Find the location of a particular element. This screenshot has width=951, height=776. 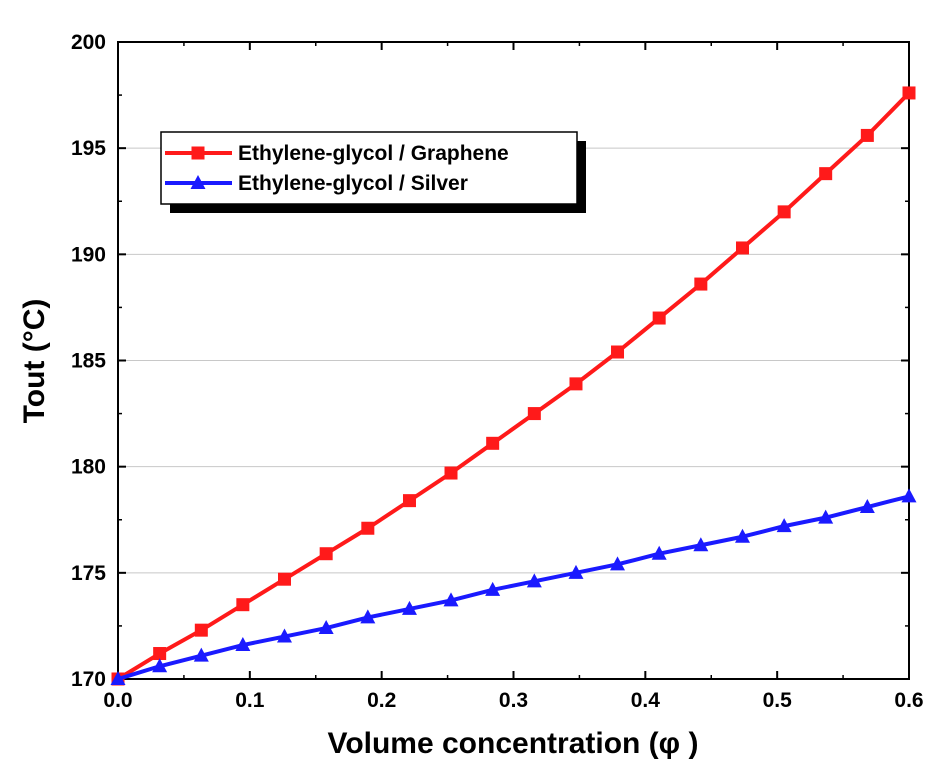

x-tick-label: 0.5 is located at coordinates (778, 700).